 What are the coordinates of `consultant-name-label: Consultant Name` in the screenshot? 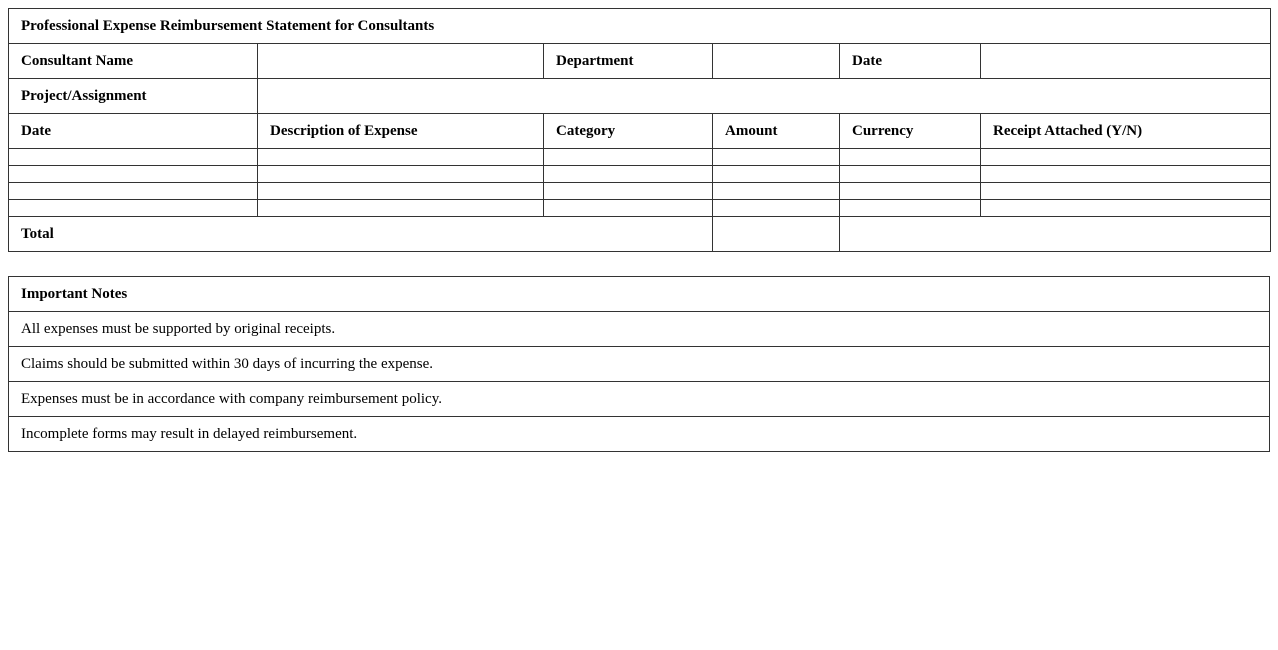 It's located at (133, 61).